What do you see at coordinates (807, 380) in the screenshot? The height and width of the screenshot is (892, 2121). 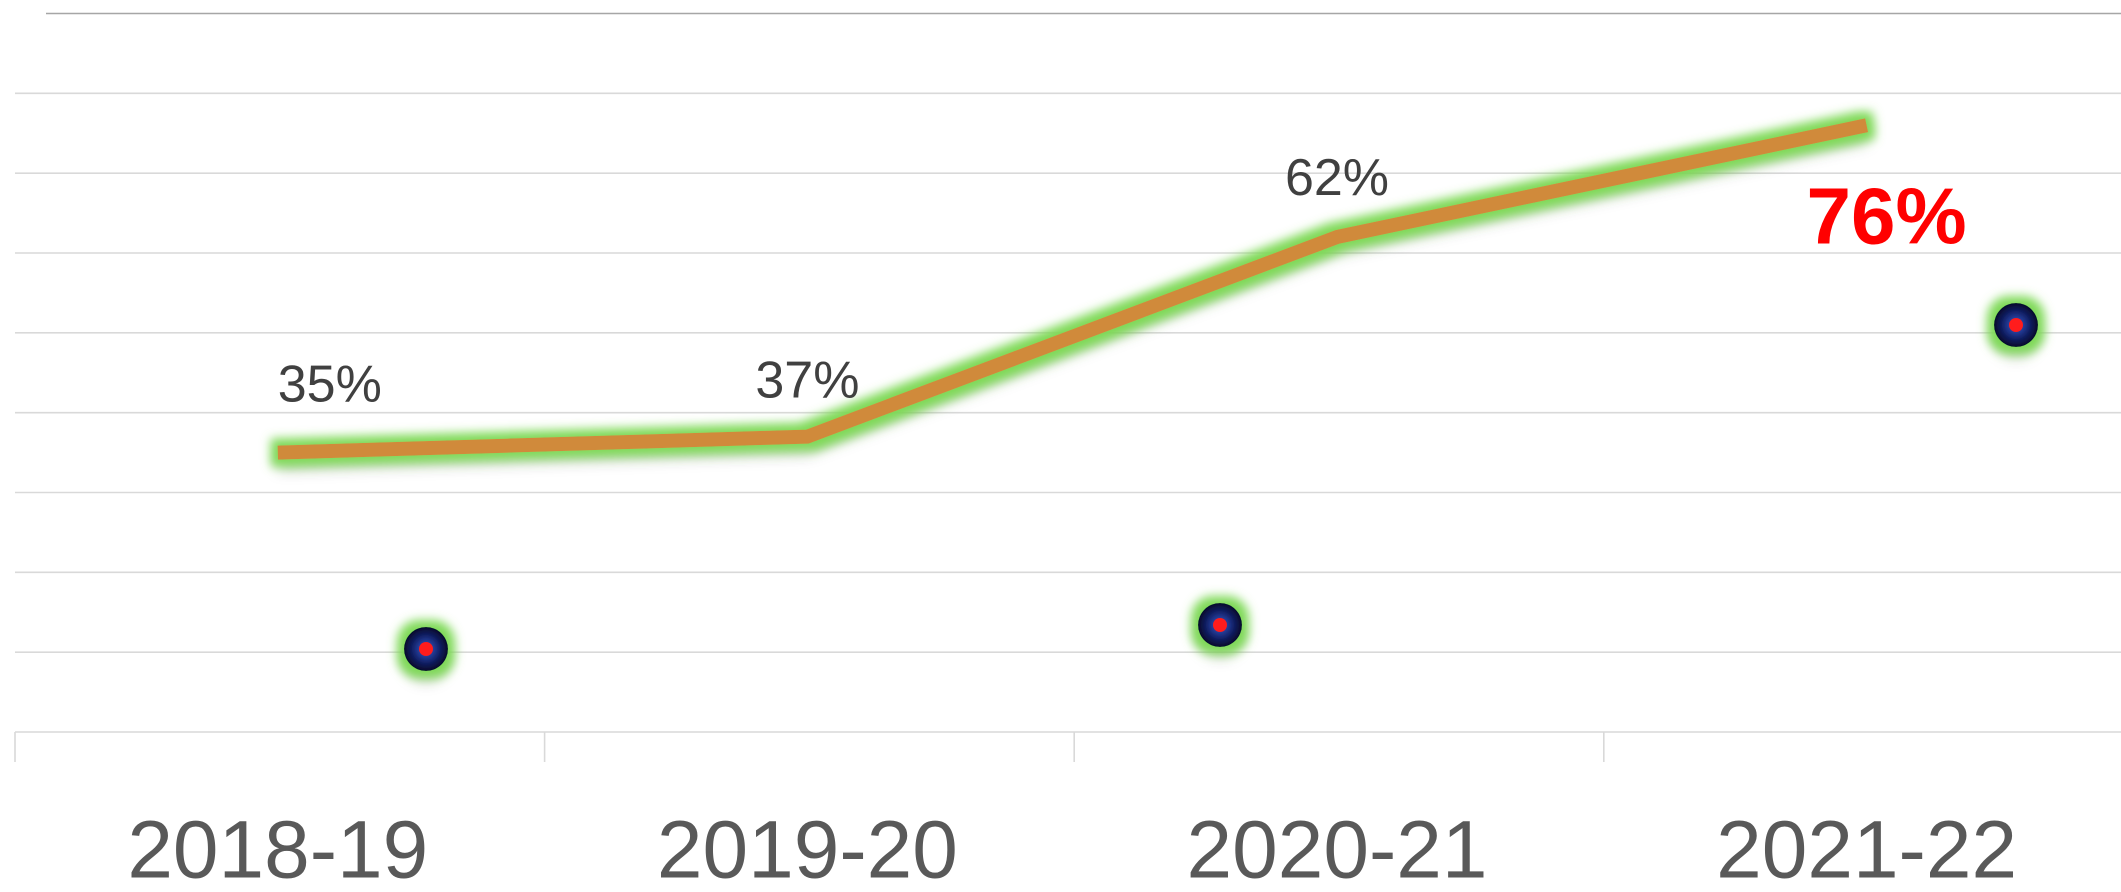 I see `data-label: 37%` at bounding box center [807, 380].